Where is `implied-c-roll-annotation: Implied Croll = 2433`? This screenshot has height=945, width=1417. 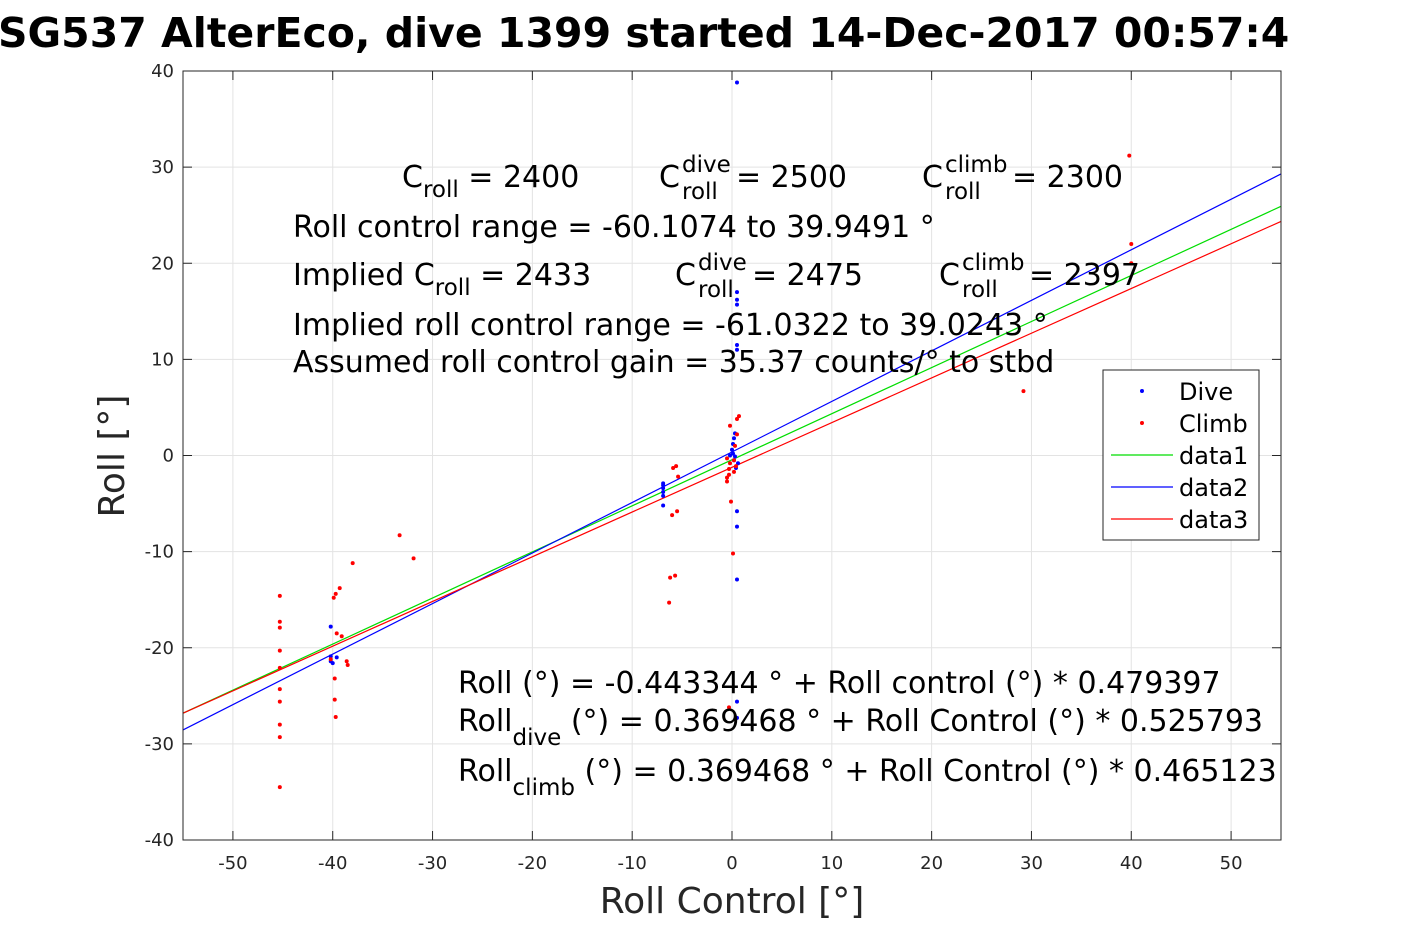
implied-c-roll-annotation: Implied Croll = 2433 is located at coordinates (442, 279).